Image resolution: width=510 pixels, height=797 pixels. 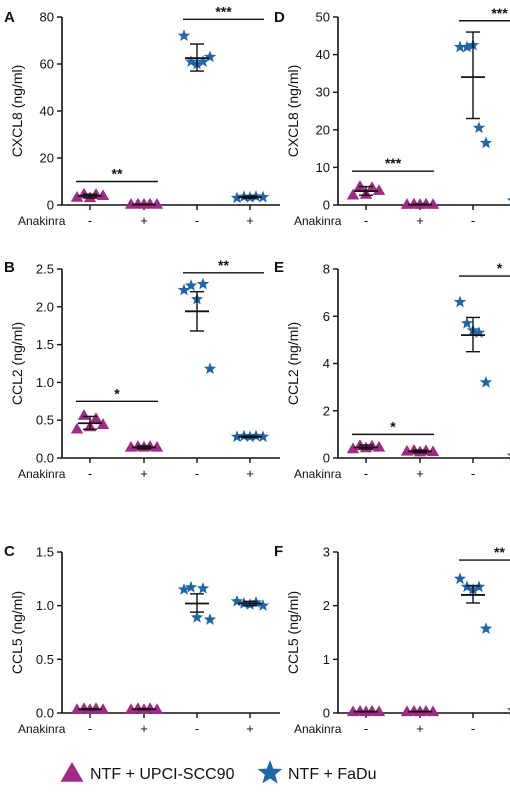 I want to click on panel-letter: E, so click(x=279, y=267).